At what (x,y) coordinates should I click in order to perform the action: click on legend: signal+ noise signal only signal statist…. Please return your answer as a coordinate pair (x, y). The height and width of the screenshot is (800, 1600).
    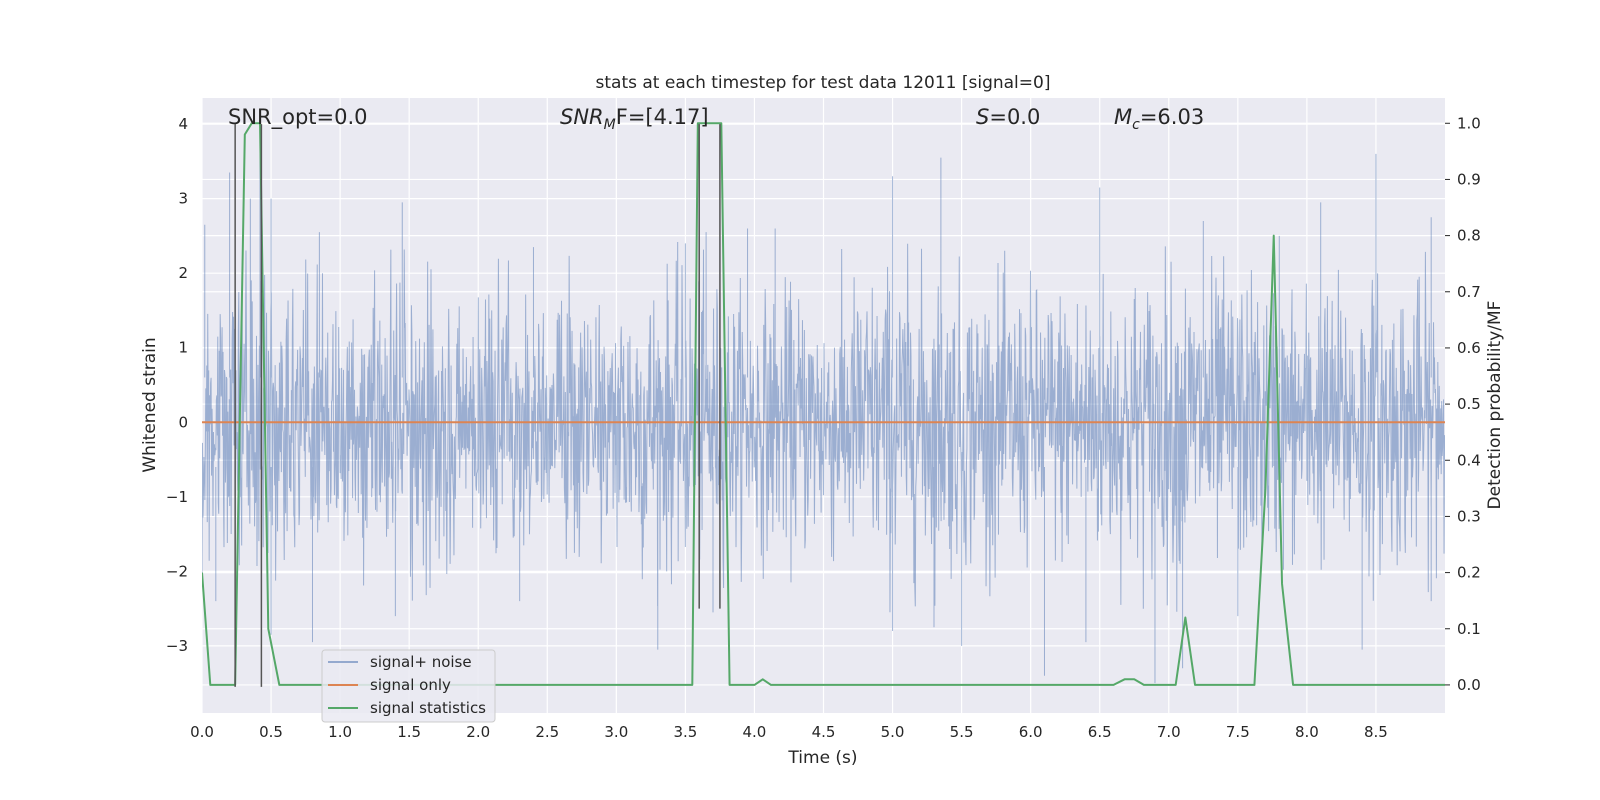
    Looking at the image, I should click on (408, 686).